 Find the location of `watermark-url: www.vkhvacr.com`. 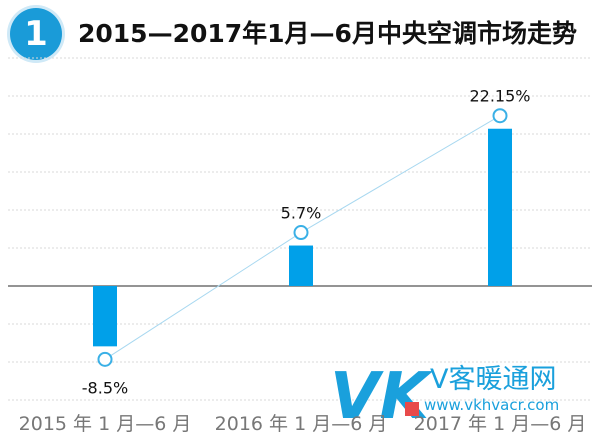

watermark-url: www.vkhvacr.com is located at coordinates (491, 405).